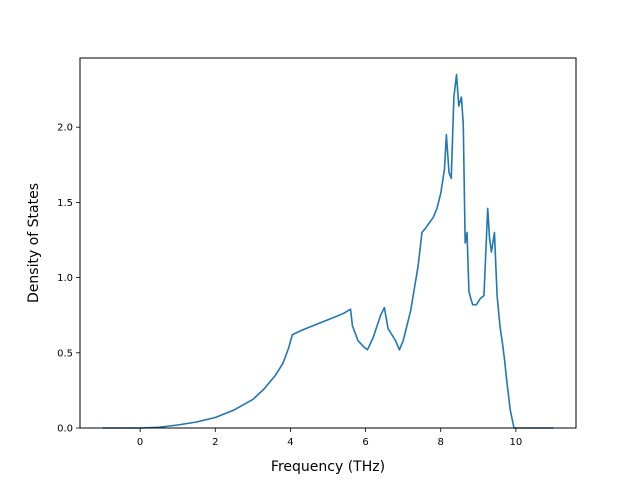 This screenshot has width=640, height=480. Describe the element at coordinates (34, 243) in the screenshot. I see `y-axis-label: Density of States` at that location.